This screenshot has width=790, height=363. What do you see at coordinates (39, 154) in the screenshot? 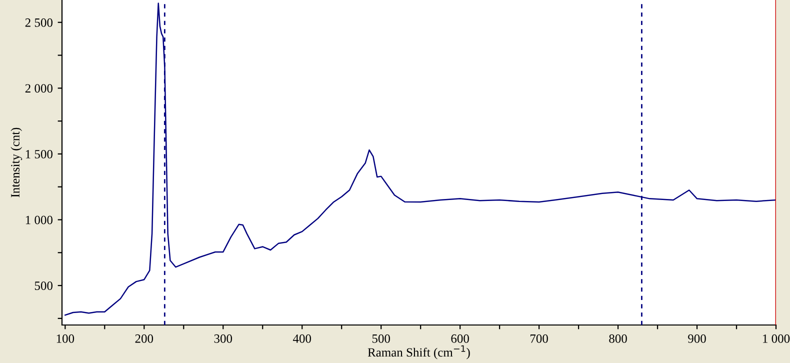
I see `y-tick-label: 1 500` at bounding box center [39, 154].